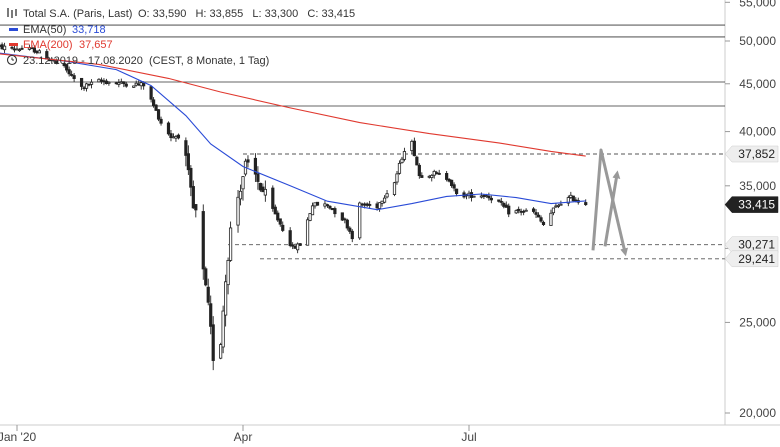  Describe the element at coordinates (89, 30) in the screenshot. I see `ema50-value: 33,718` at that location.